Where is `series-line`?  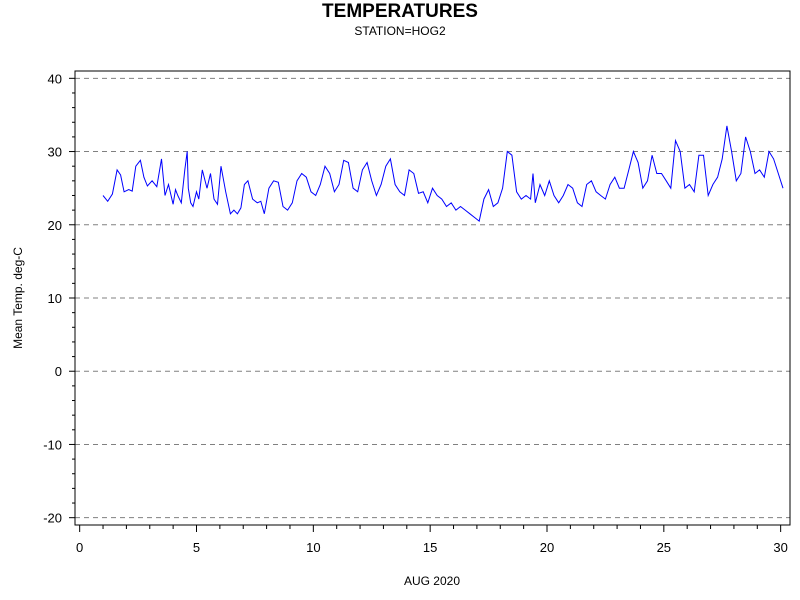
series-line is located at coordinates (443, 173).